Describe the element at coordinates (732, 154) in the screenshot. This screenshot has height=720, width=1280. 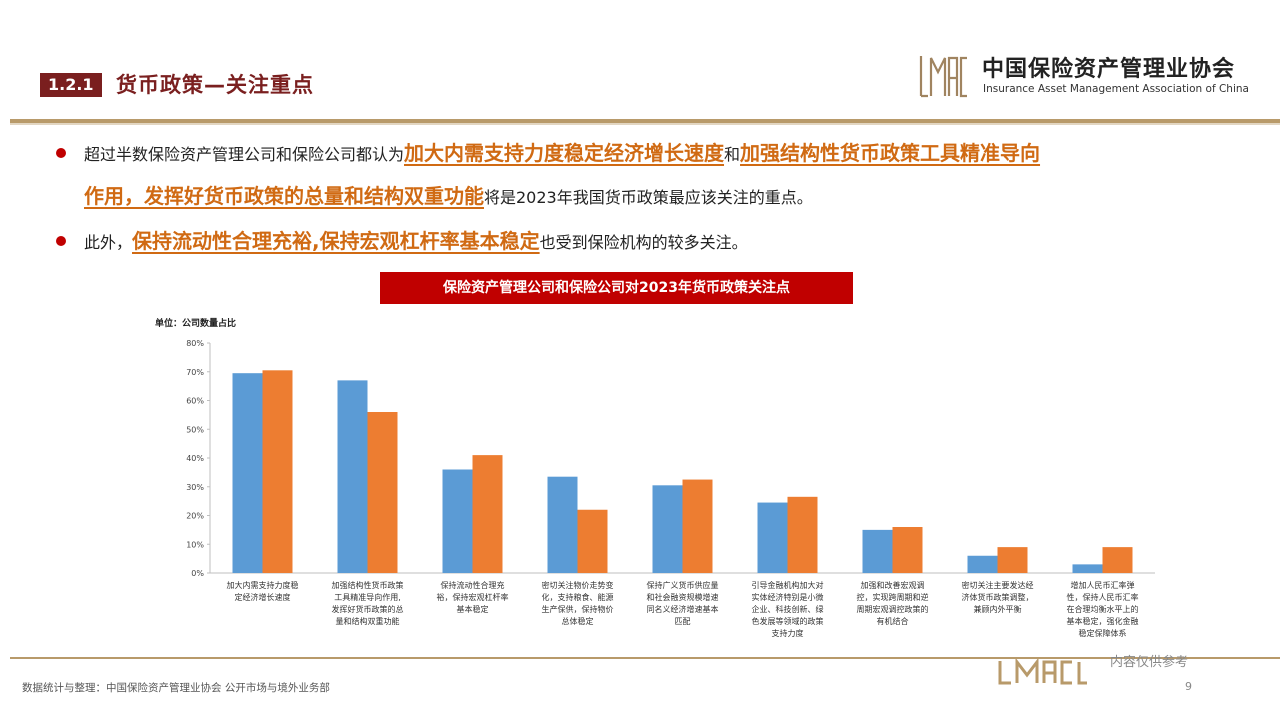
I see `body-text: 和` at that location.